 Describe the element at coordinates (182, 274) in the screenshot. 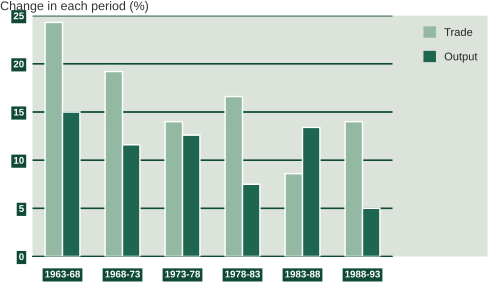

I see `x-tick-label: 1973-78` at that location.